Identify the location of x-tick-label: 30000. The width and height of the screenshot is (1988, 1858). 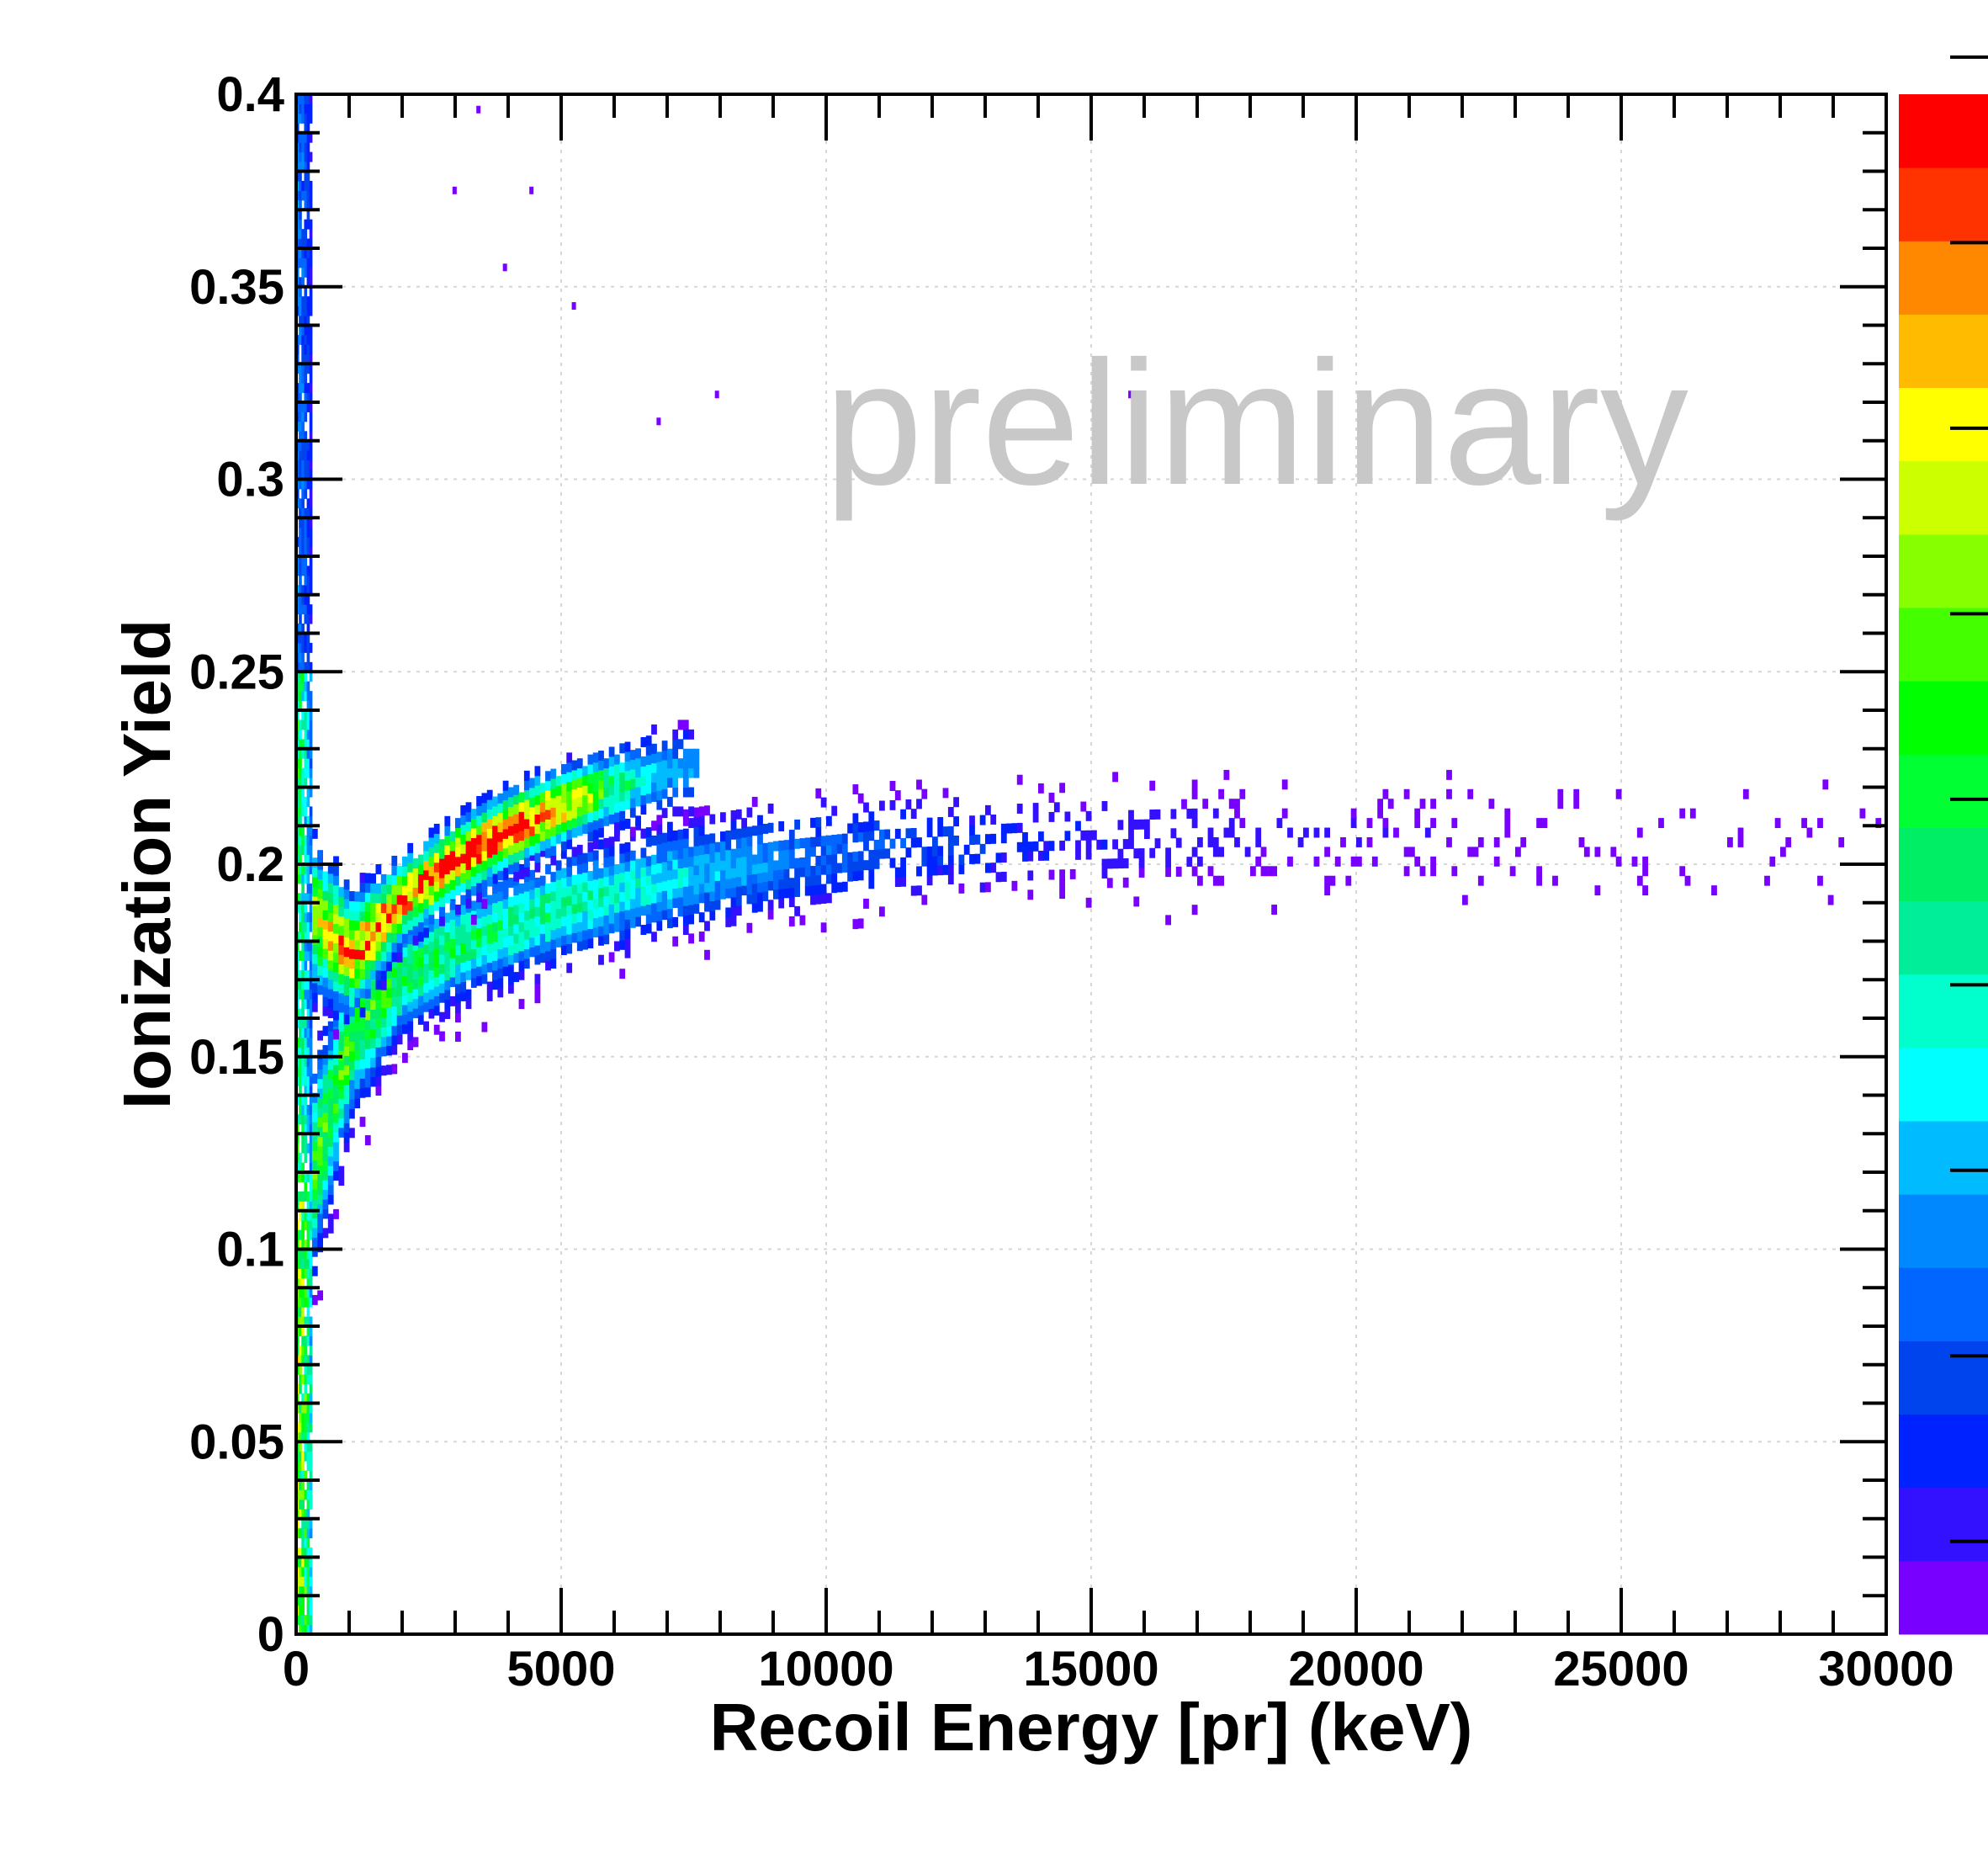
(1886, 1669).